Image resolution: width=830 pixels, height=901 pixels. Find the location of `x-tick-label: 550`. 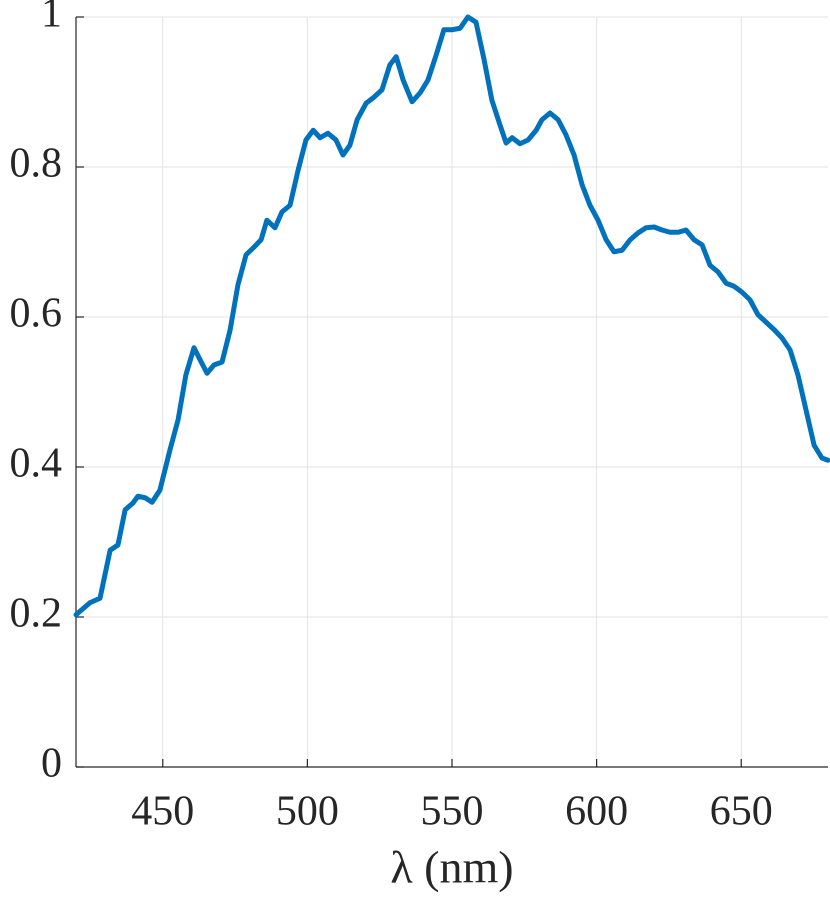

x-tick-label: 550 is located at coordinates (452, 812).